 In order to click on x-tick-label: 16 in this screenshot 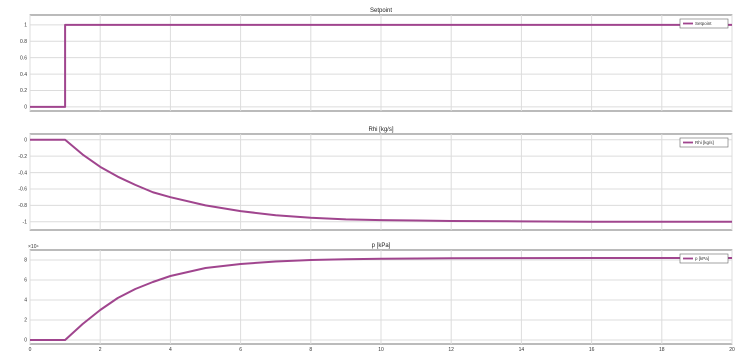, I will do `click(592, 350)`.